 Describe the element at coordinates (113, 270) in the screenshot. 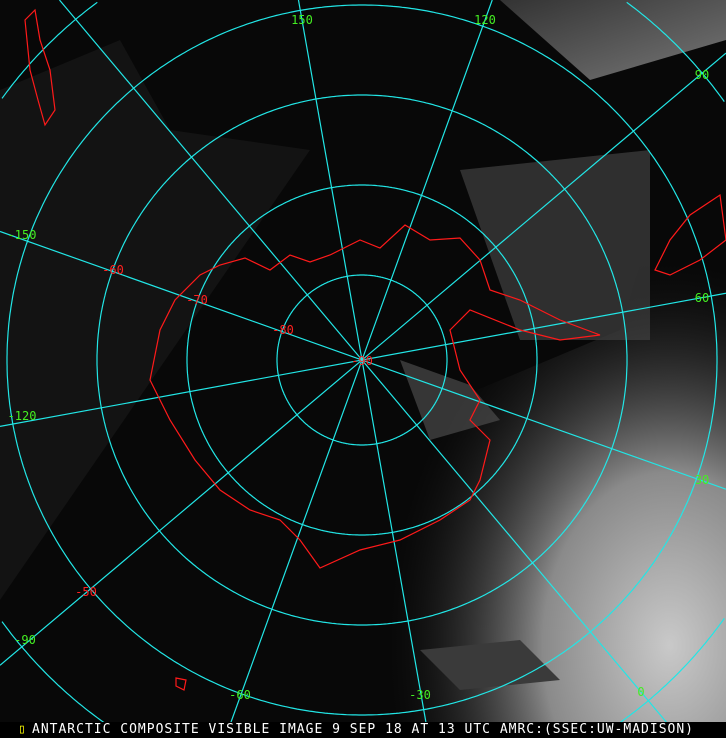

I see `lat-label: -60` at that location.